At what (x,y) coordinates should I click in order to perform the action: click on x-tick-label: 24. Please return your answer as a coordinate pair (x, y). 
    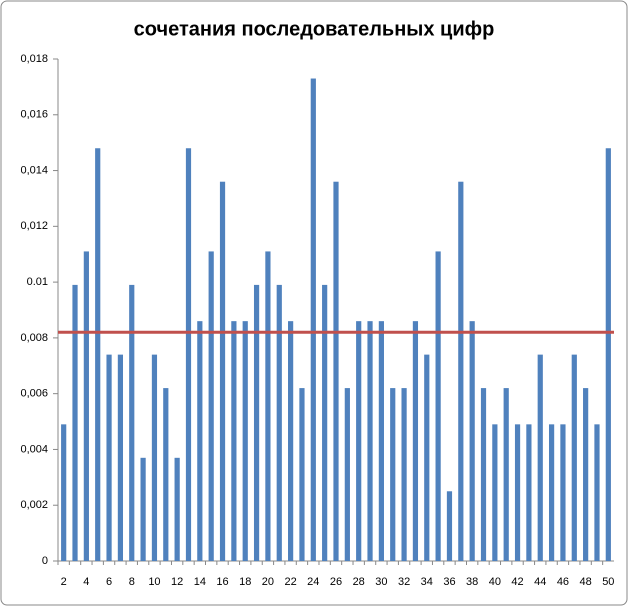
    Looking at the image, I should click on (313, 582).